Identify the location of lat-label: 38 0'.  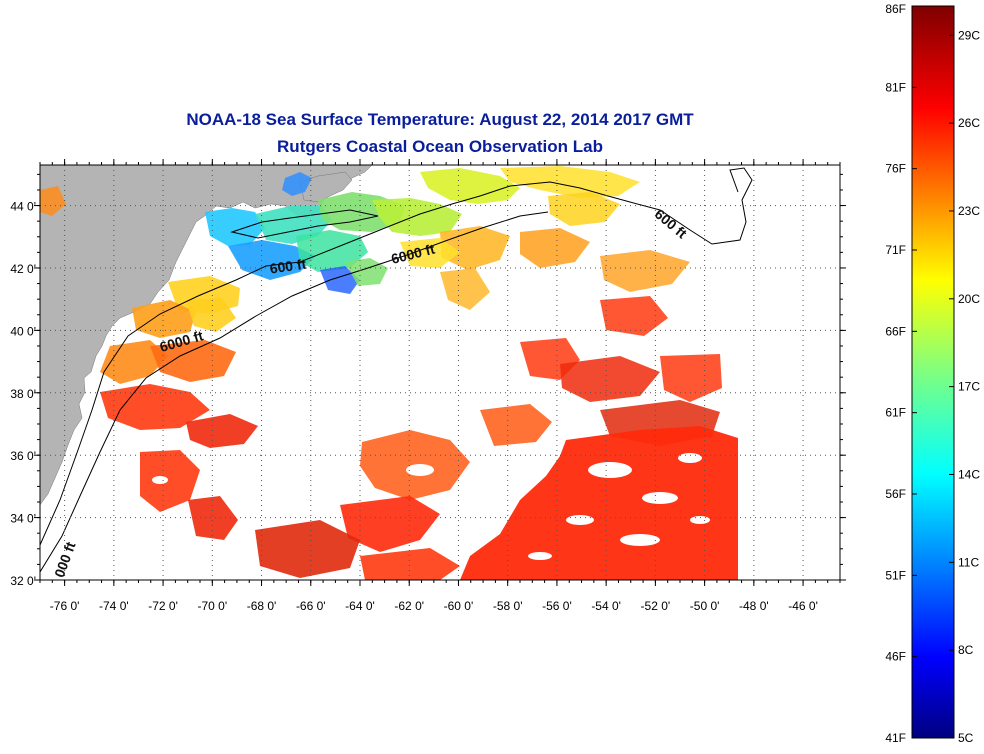
(23, 394).